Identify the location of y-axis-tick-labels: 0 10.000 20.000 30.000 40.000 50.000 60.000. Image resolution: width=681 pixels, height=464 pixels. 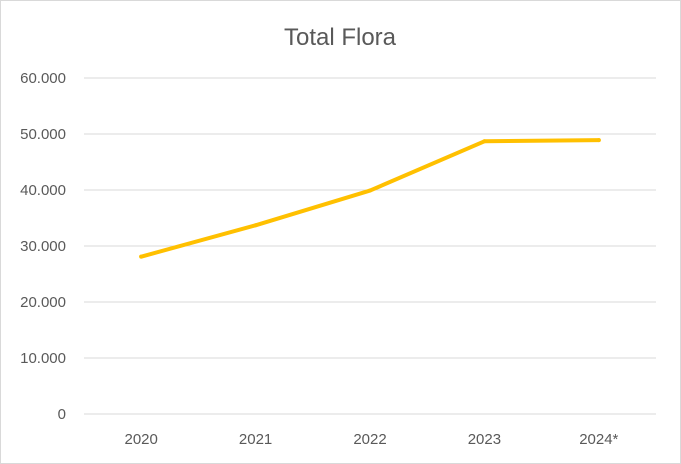
(43, 246).